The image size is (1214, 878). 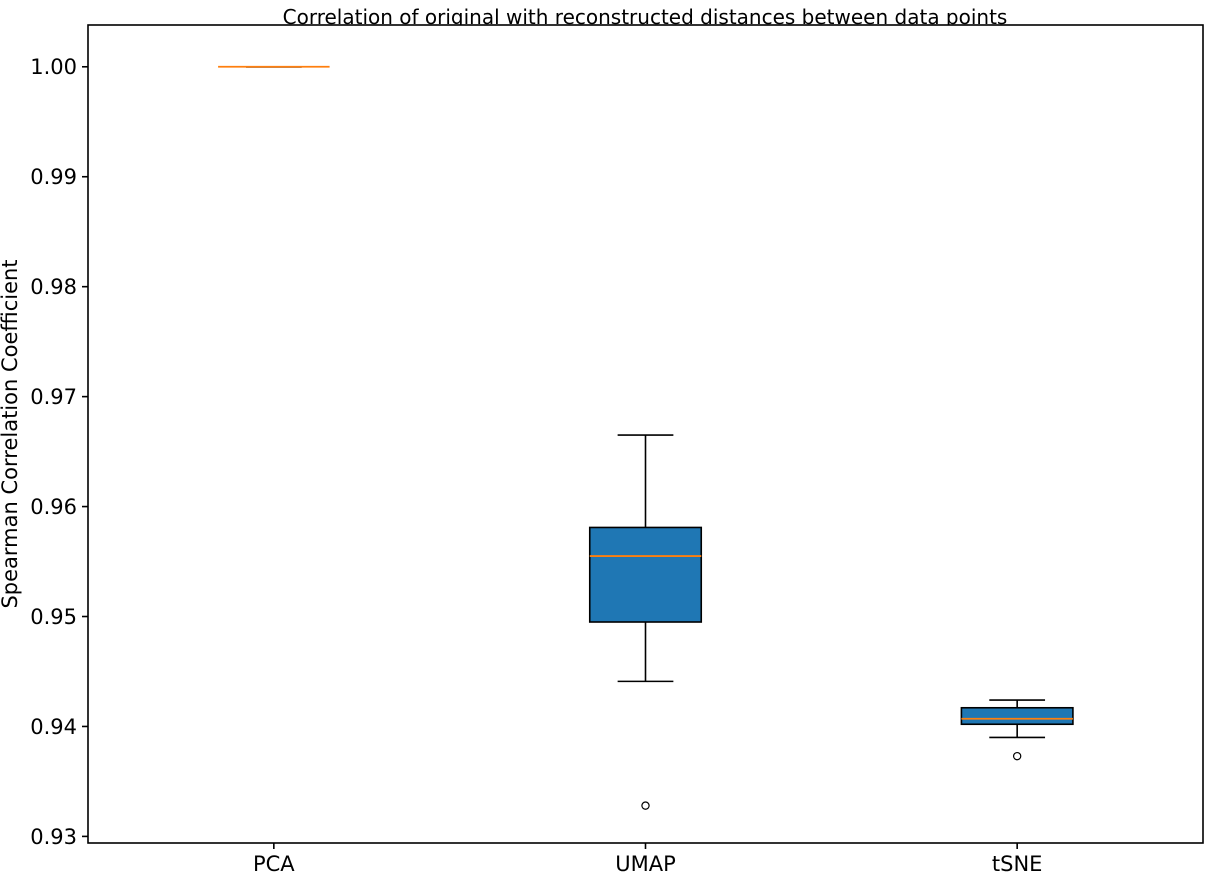 What do you see at coordinates (53, 837) in the screenshot?
I see `y-tick-label: 0.93` at bounding box center [53, 837].